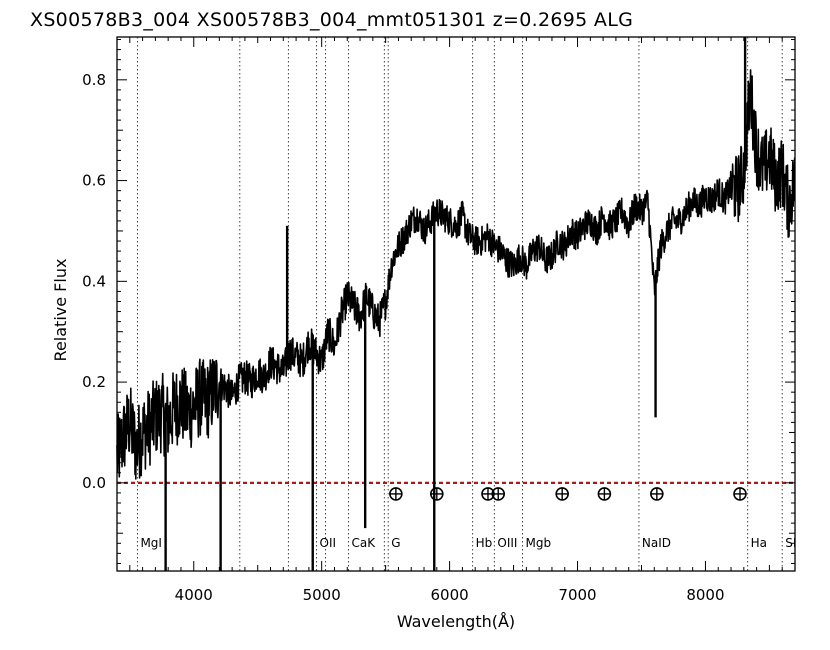 This screenshot has width=830, height=650. I want to click on spectral-line-labels: MgI OII CaK G Hb OIII Mgb NaID Ha SI, so click(468, 543).